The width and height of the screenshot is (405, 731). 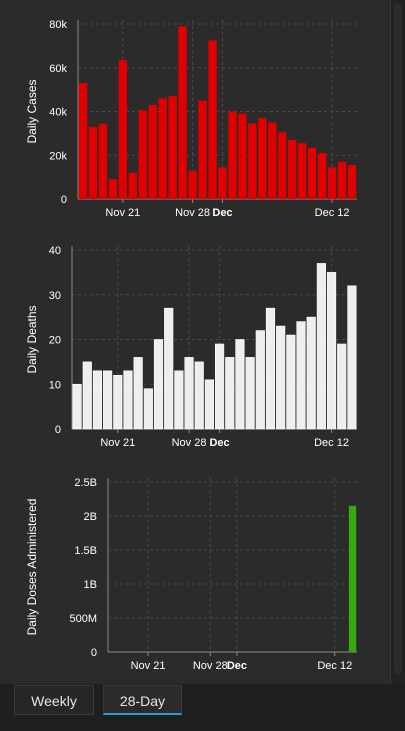 What do you see at coordinates (55, 296) in the screenshot?
I see `y-tick-label: 30` at bounding box center [55, 296].